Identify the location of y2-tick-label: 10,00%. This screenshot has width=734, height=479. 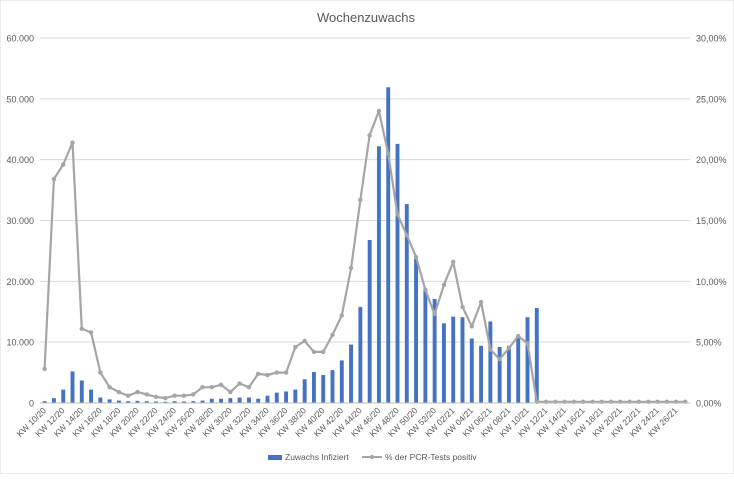
(711, 282).